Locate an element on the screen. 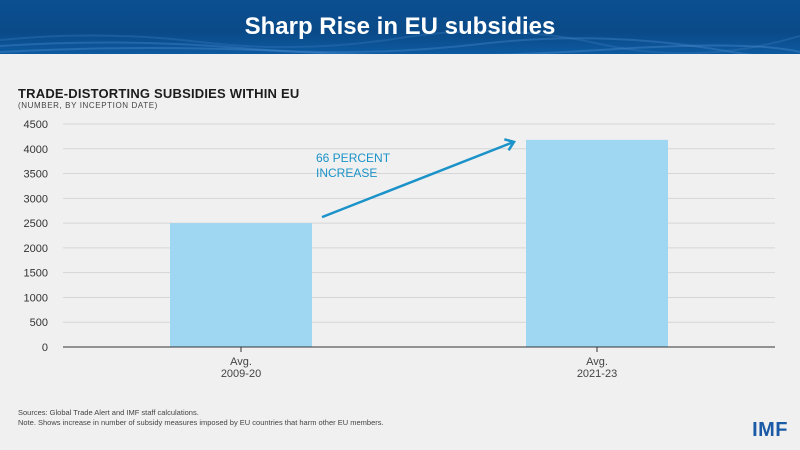 The height and width of the screenshot is (450, 800). x-tick-label: 2021-23 is located at coordinates (597, 374).